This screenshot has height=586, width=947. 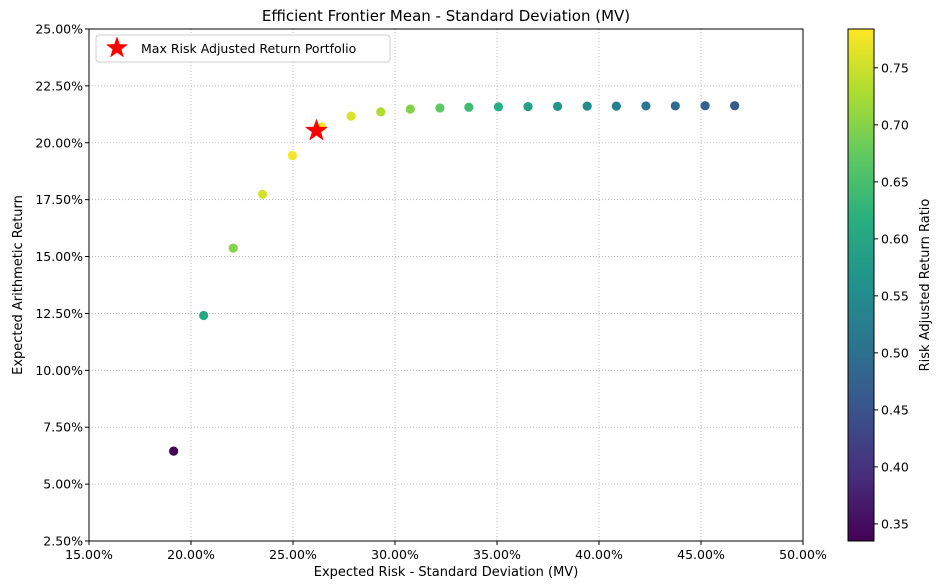 I want to click on max-risk-adjusted-star, so click(x=316, y=129).